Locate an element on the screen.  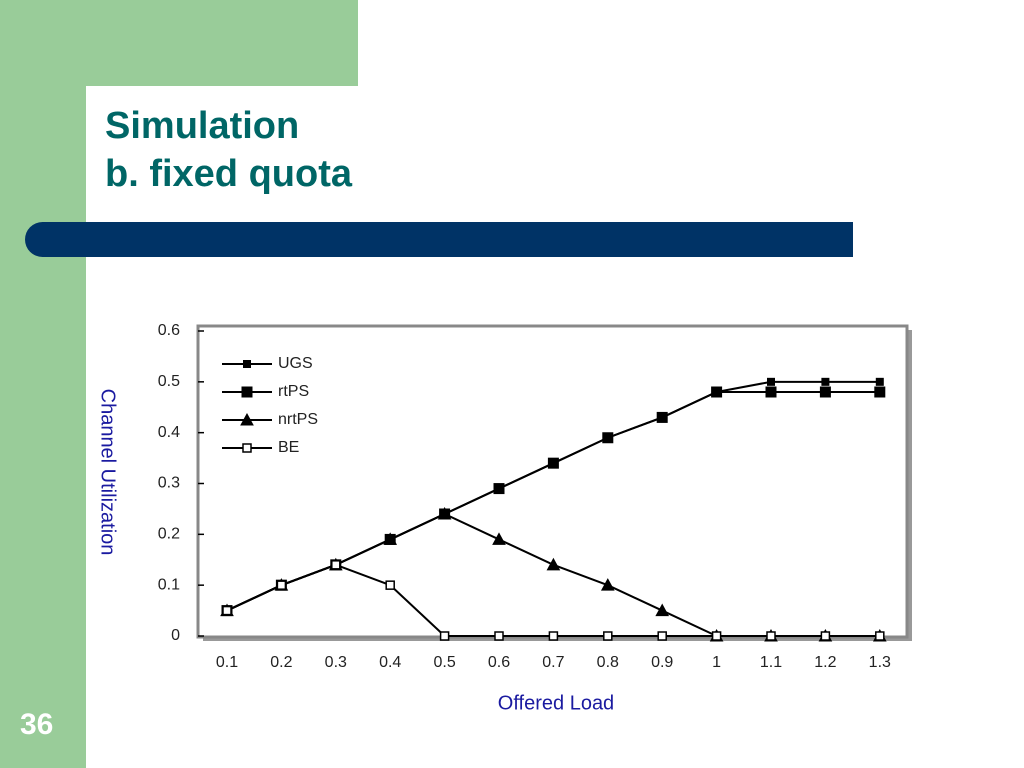
x-axis-label: Offered Load is located at coordinates (556, 703).